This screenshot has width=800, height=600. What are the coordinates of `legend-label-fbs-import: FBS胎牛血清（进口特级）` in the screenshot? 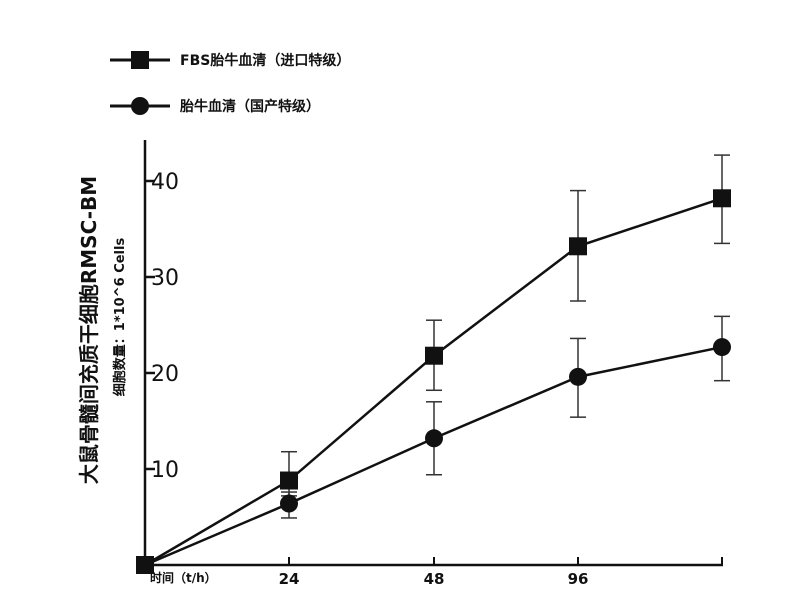 It's located at (265, 60).